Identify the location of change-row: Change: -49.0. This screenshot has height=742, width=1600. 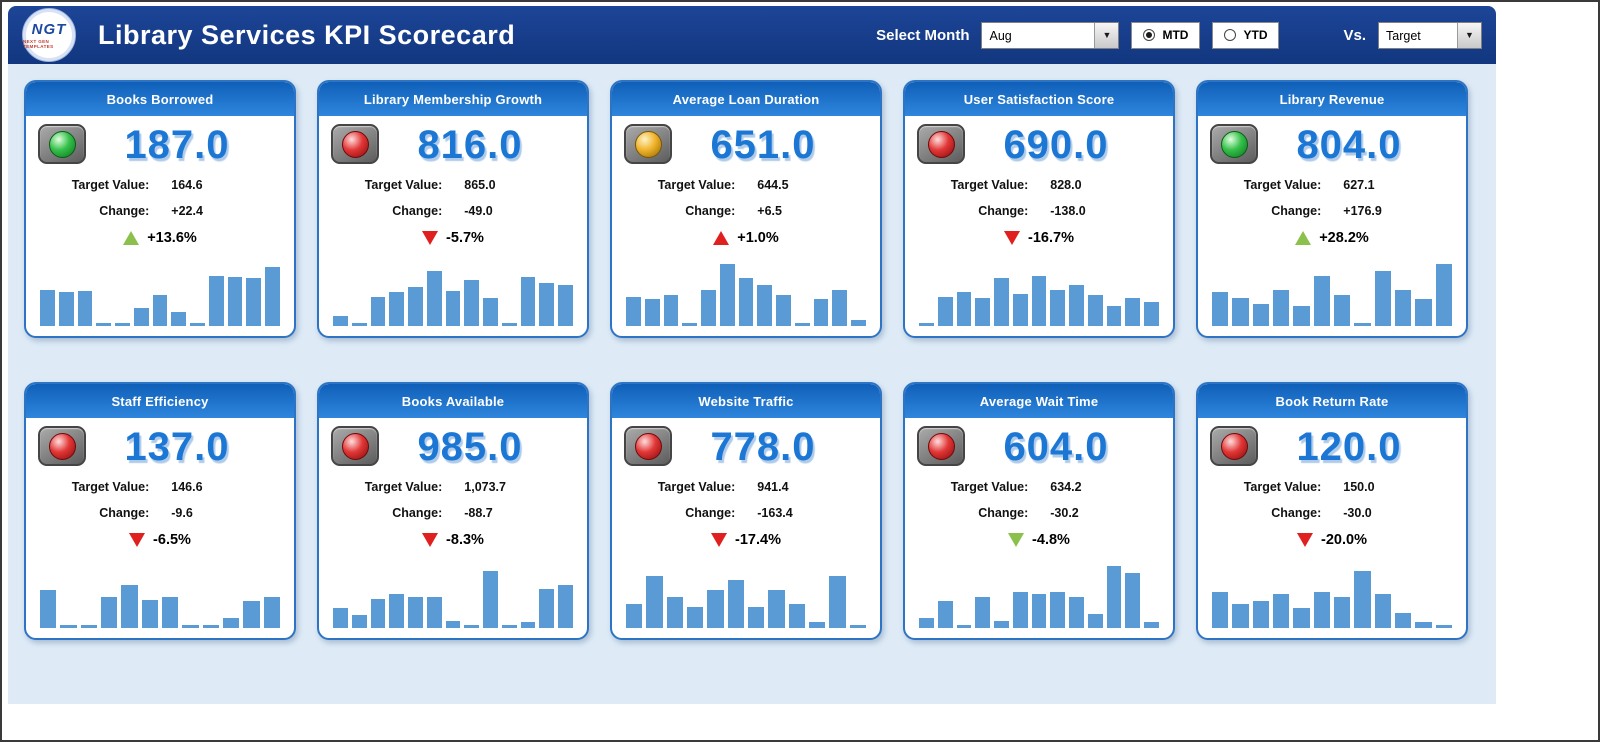
(453, 211).